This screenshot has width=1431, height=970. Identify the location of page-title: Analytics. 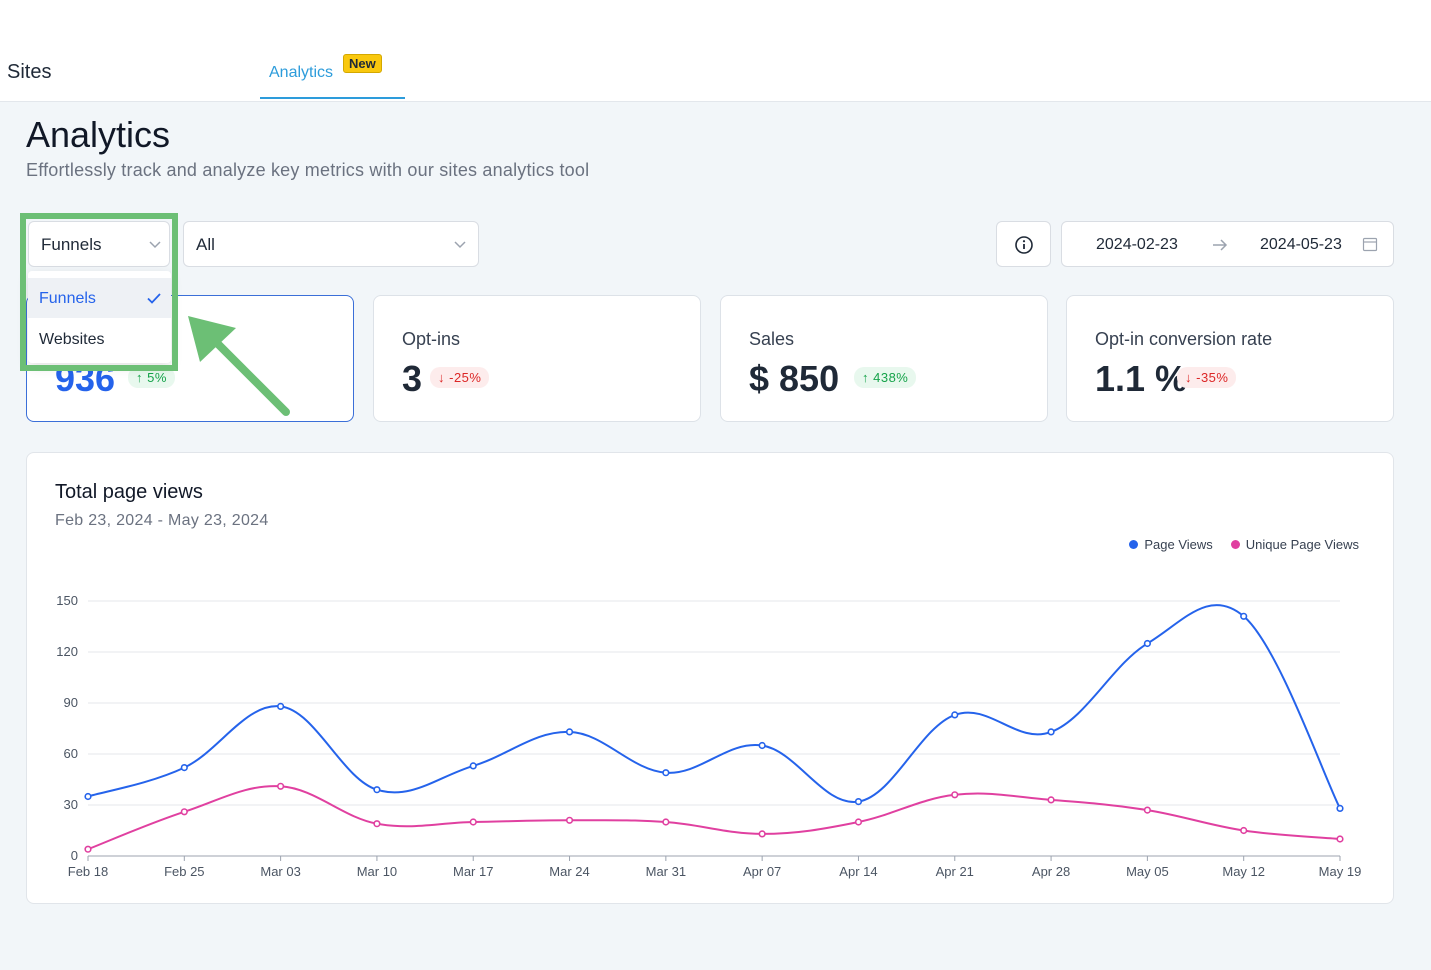
(98, 134).